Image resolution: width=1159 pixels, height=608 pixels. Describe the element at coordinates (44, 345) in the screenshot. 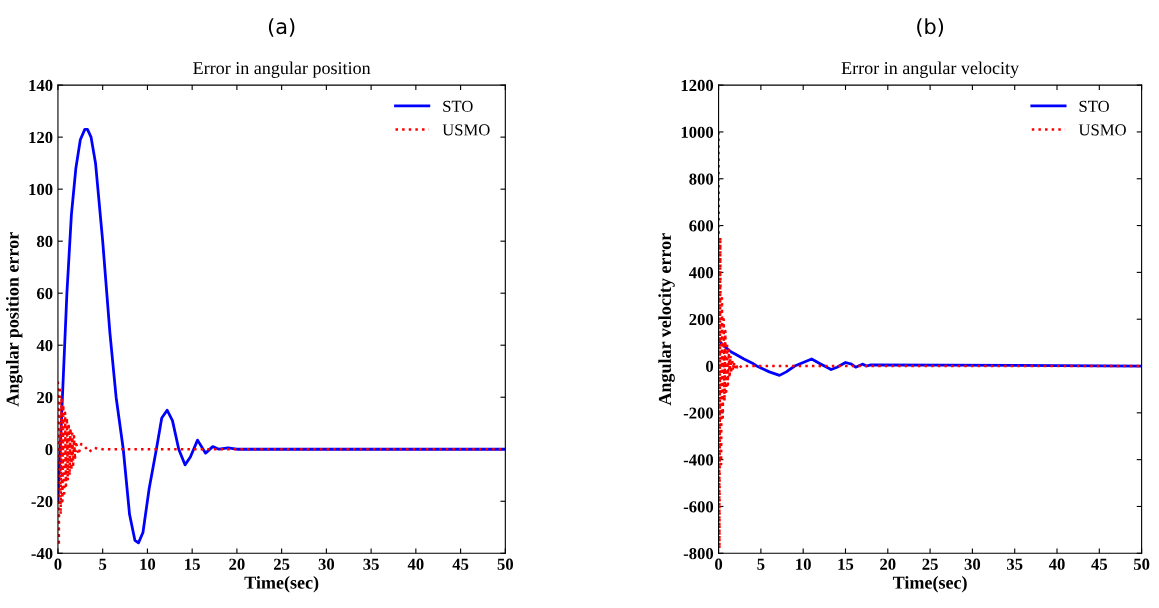

I see `y-tick-label: 40` at that location.